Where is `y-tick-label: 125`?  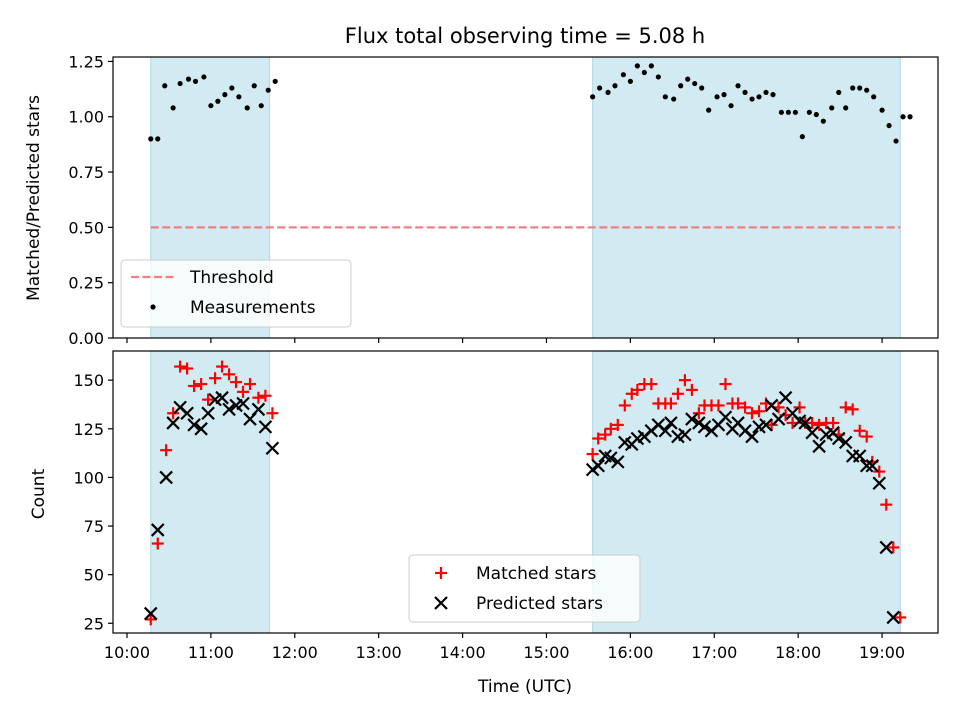 y-tick-label: 125 is located at coordinates (88, 429).